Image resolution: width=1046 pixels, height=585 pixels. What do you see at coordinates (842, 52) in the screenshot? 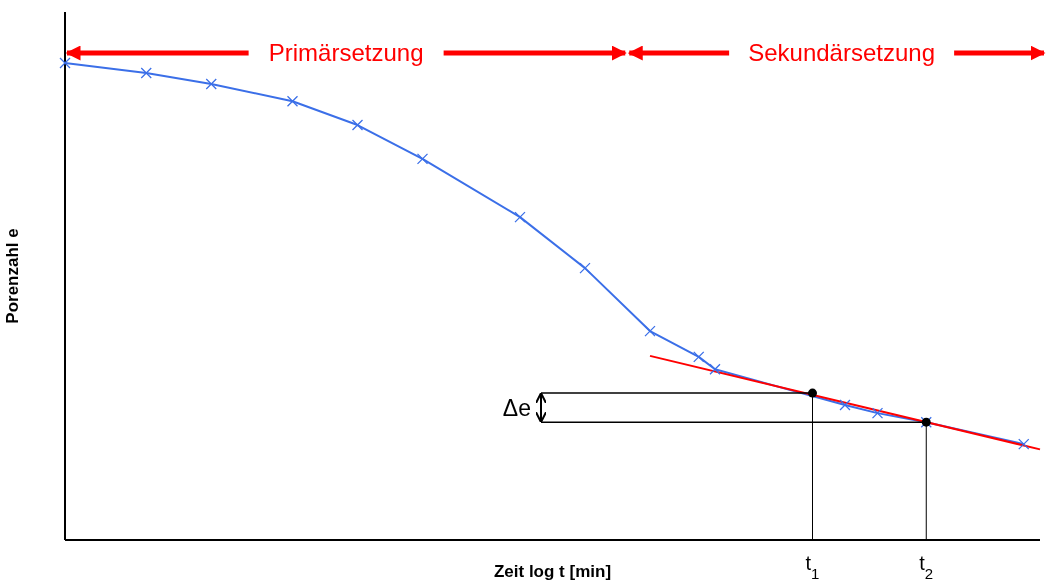
I see `annotation: Sekundärsetzung` at bounding box center [842, 52].